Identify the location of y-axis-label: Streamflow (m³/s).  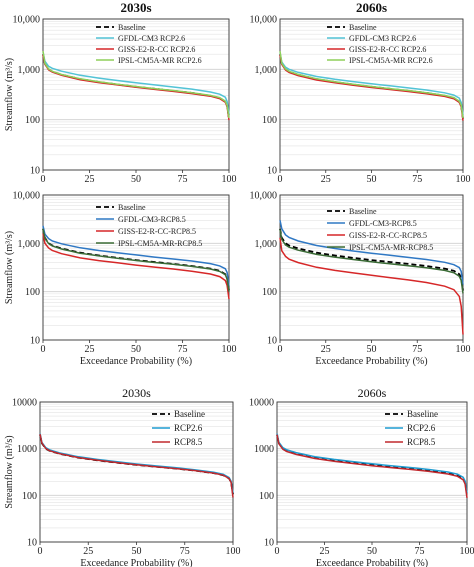
(9, 267).